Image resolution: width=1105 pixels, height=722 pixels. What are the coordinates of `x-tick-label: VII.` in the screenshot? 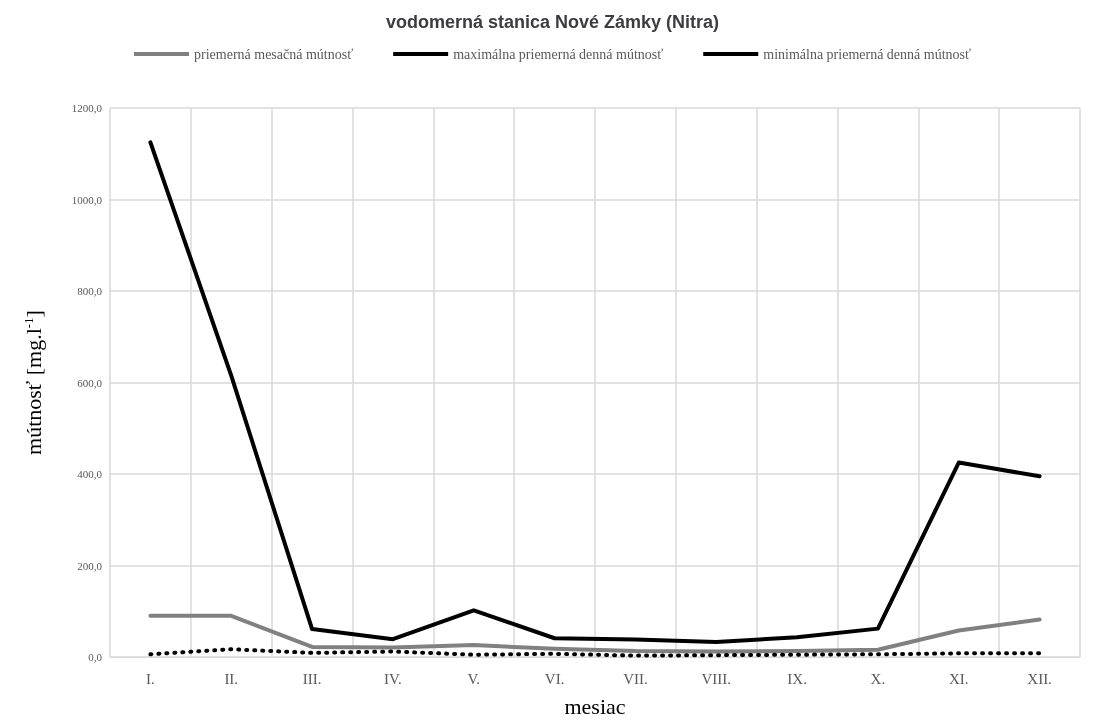 It's located at (635, 678).